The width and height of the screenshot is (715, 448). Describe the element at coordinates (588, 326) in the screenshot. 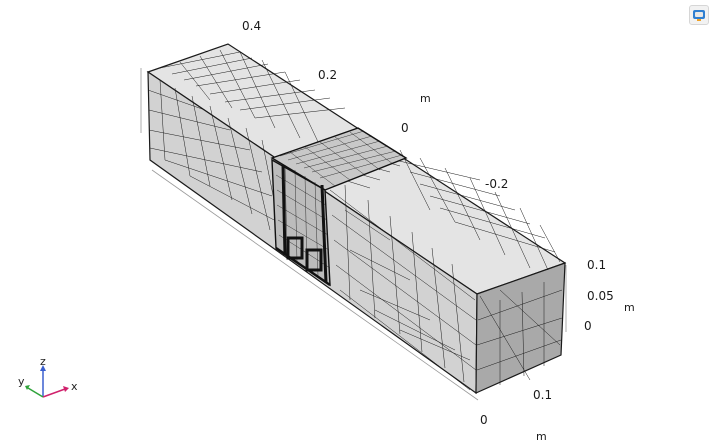

I see `z-tick-2: 0` at that location.